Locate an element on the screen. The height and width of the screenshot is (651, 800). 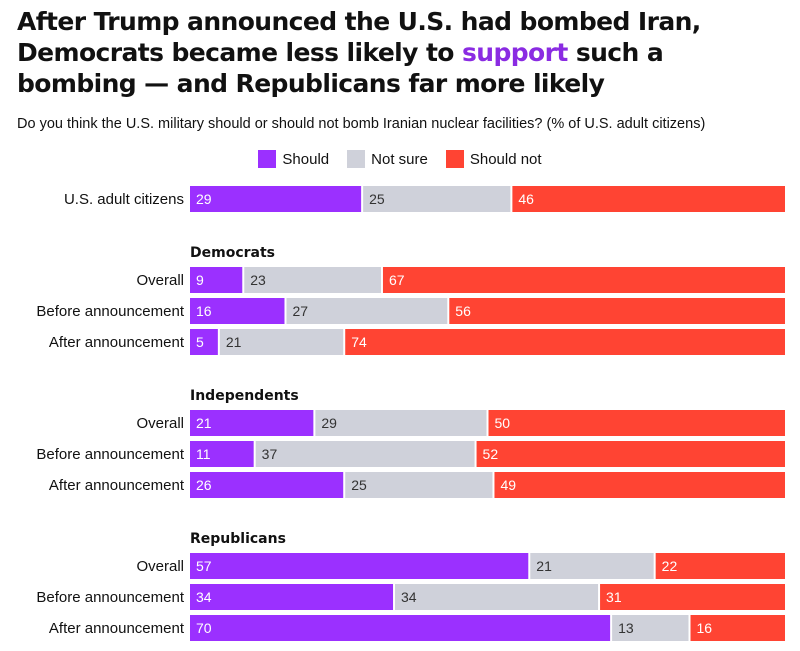
value-label-republicans-overall-not-sure: 21 is located at coordinates (544, 566).